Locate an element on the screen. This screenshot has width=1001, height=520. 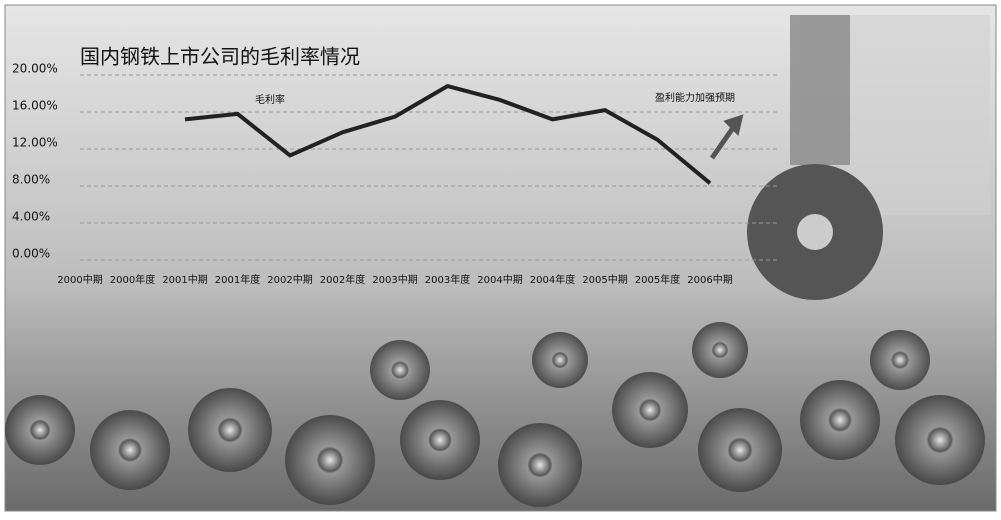
y-tick-label: 0.00% is located at coordinates (31, 254).